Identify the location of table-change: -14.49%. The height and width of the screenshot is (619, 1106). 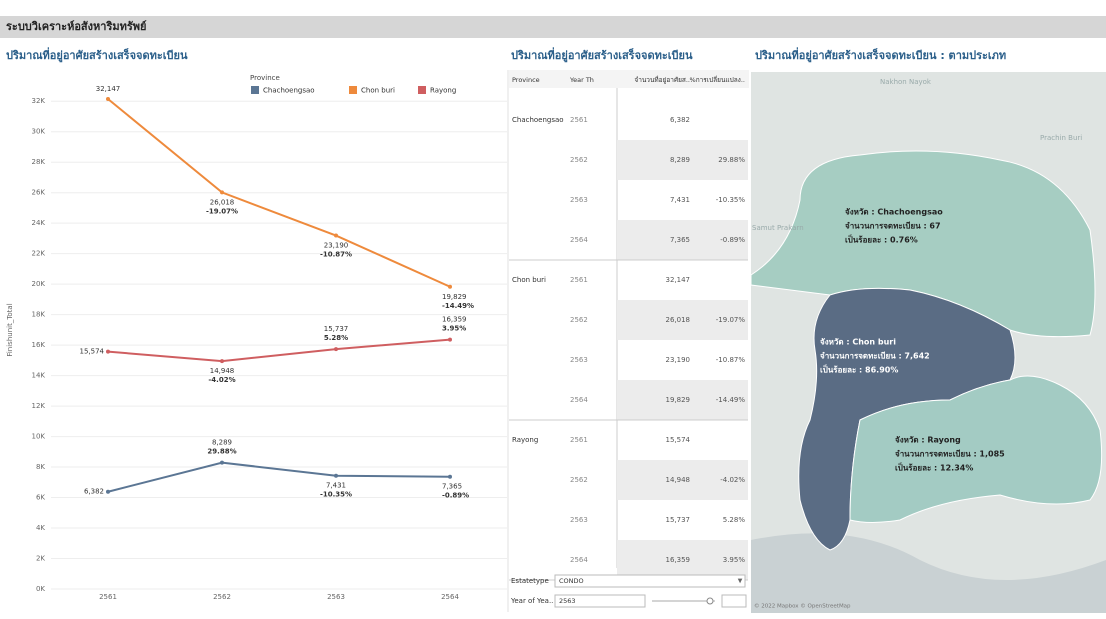
(731, 400).